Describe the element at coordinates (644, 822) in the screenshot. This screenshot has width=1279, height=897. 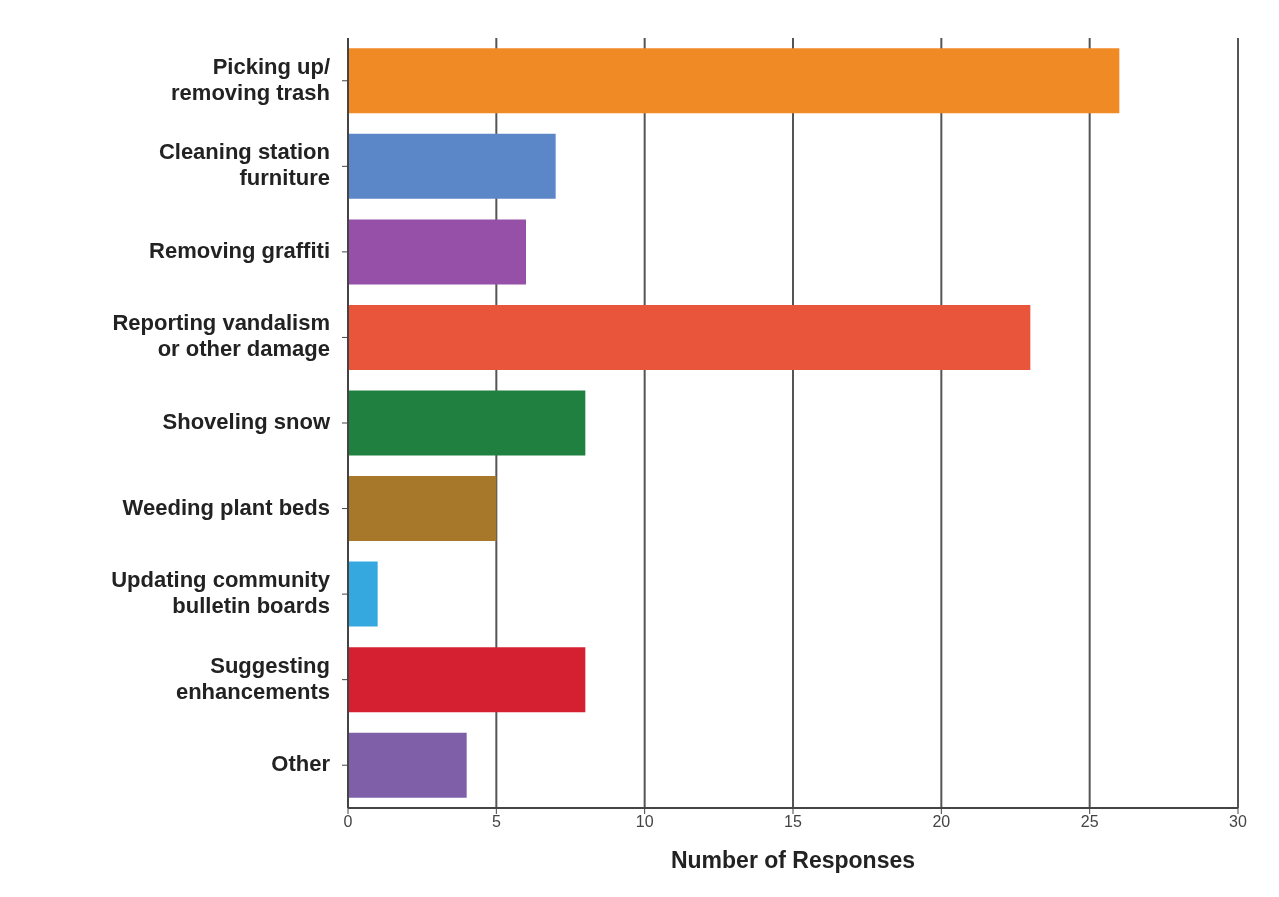
I see `x-tick-label: 10` at that location.